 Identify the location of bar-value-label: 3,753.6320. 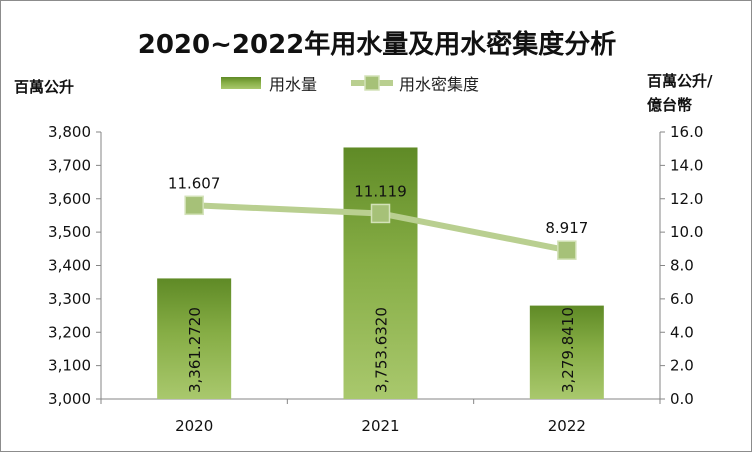
(382, 350).